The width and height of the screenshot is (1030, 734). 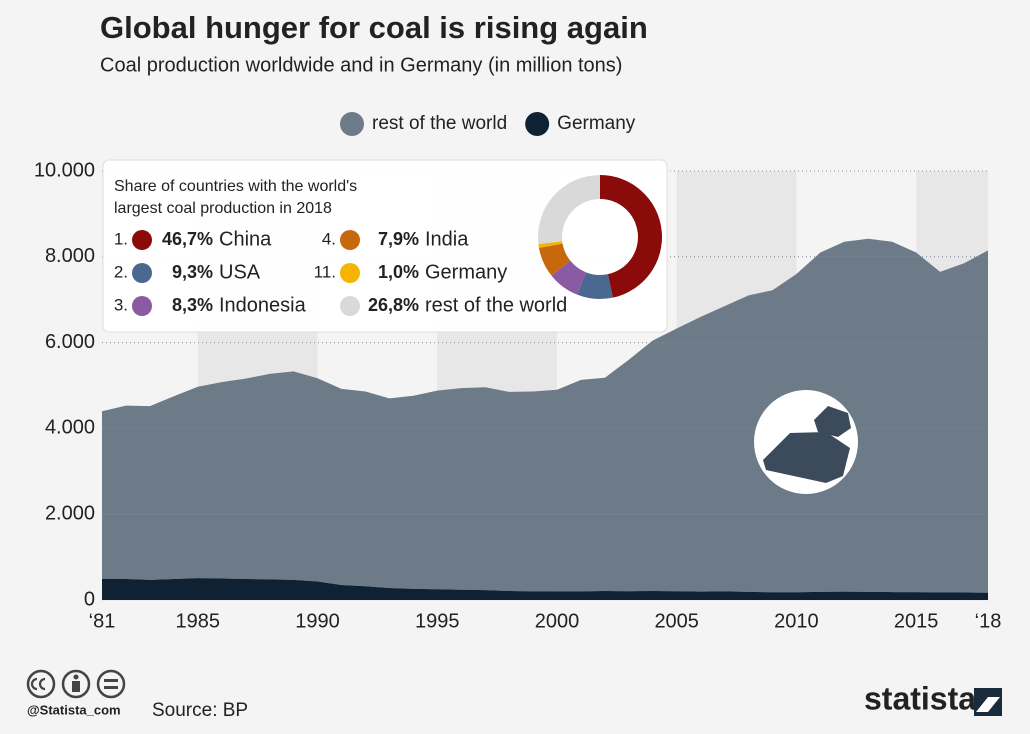 I want to click on share-label: 46,7%, so click(x=187, y=239).